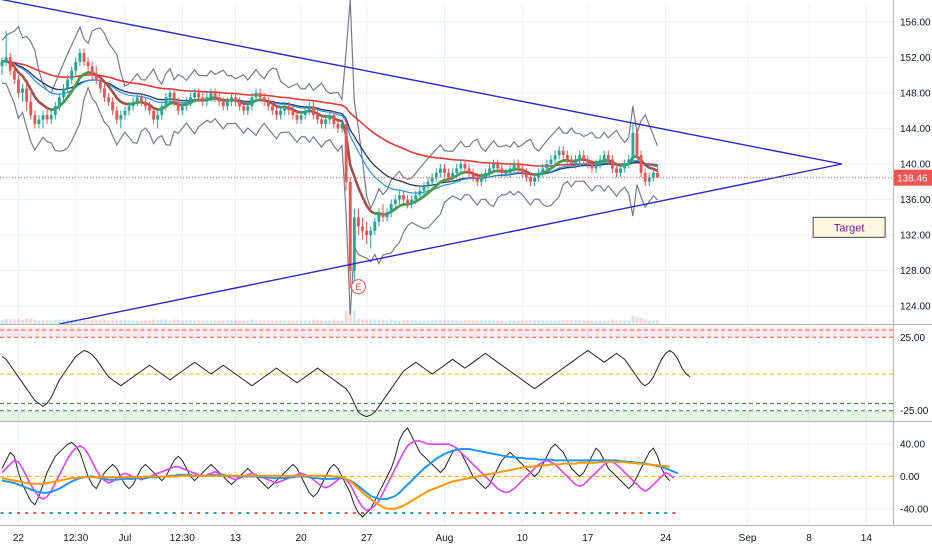 Image resolution: width=932 pixels, height=550 pixels. What do you see at coordinates (912, 338) in the screenshot?
I see `osc1-tick-label-0: 25.00` at bounding box center [912, 338].